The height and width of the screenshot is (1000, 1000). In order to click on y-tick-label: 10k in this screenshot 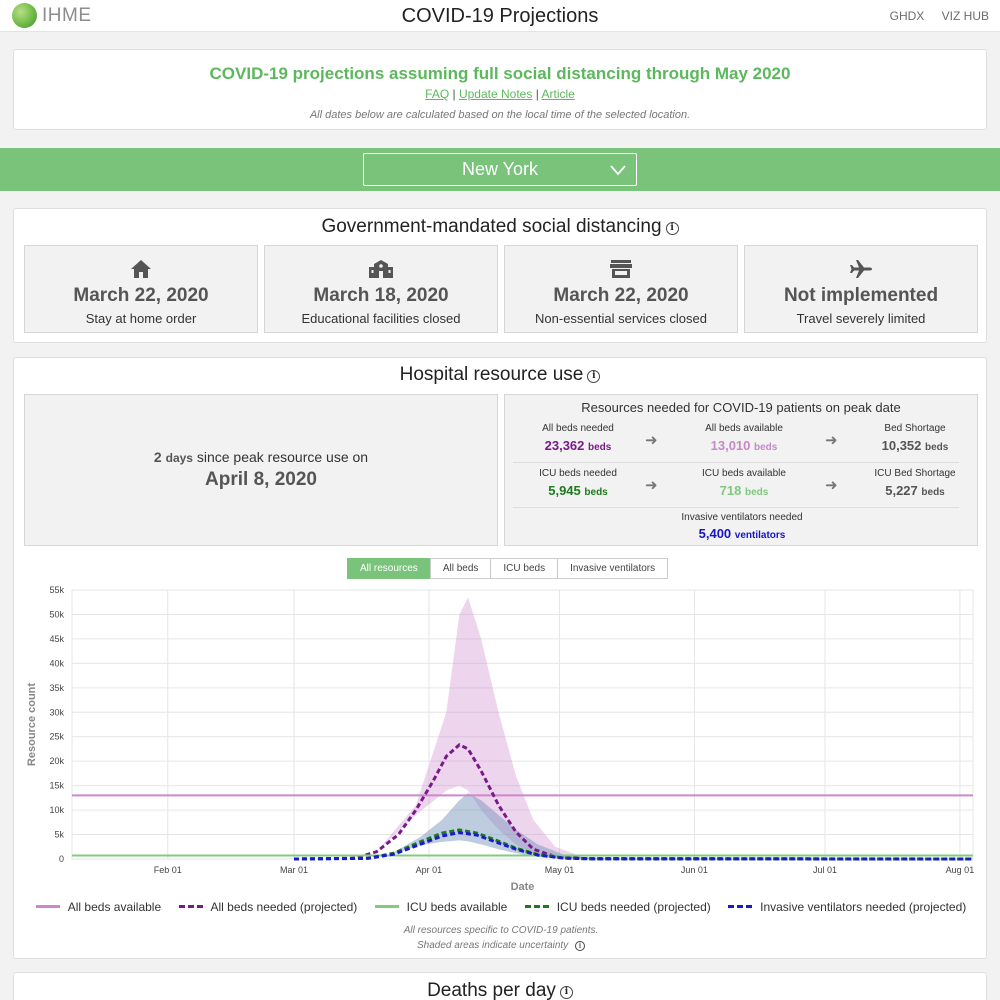, I will do `click(56, 810)`.